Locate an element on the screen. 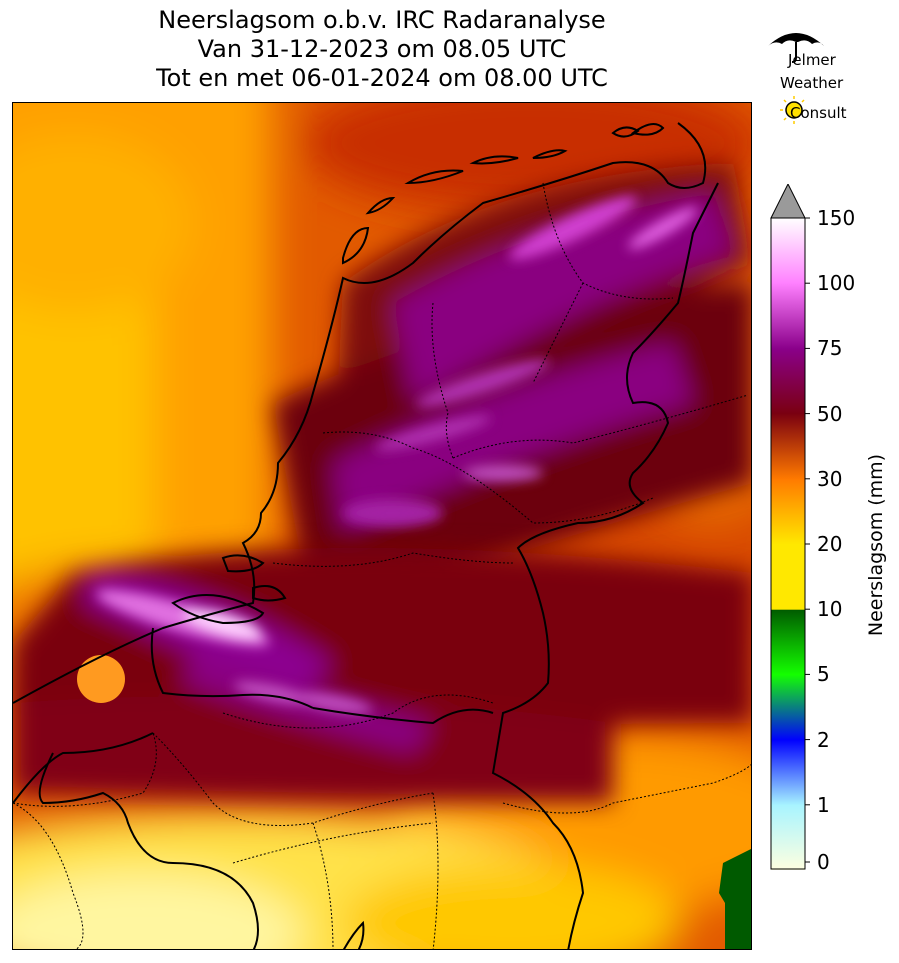  colorbar-label: Neerslagsom (mm) is located at coordinates (876, 545).